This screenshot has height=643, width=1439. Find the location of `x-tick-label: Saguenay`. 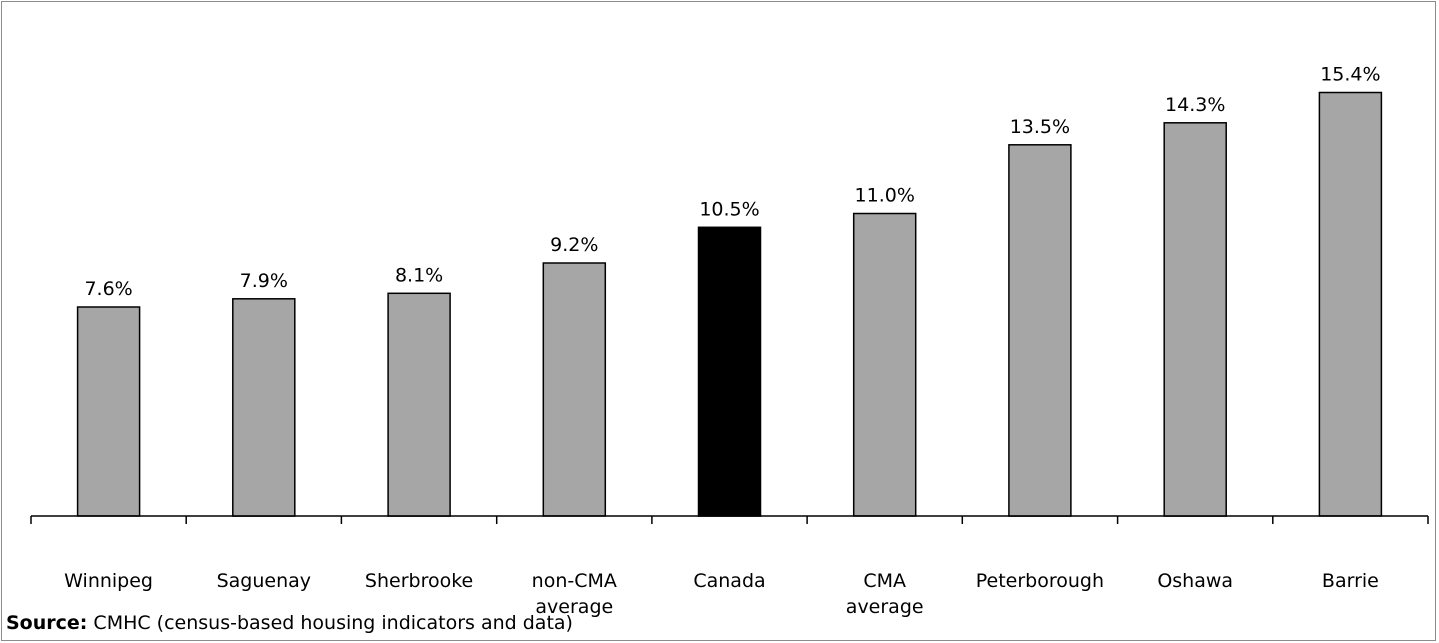

x-tick-label: Saguenay is located at coordinates (264, 581).